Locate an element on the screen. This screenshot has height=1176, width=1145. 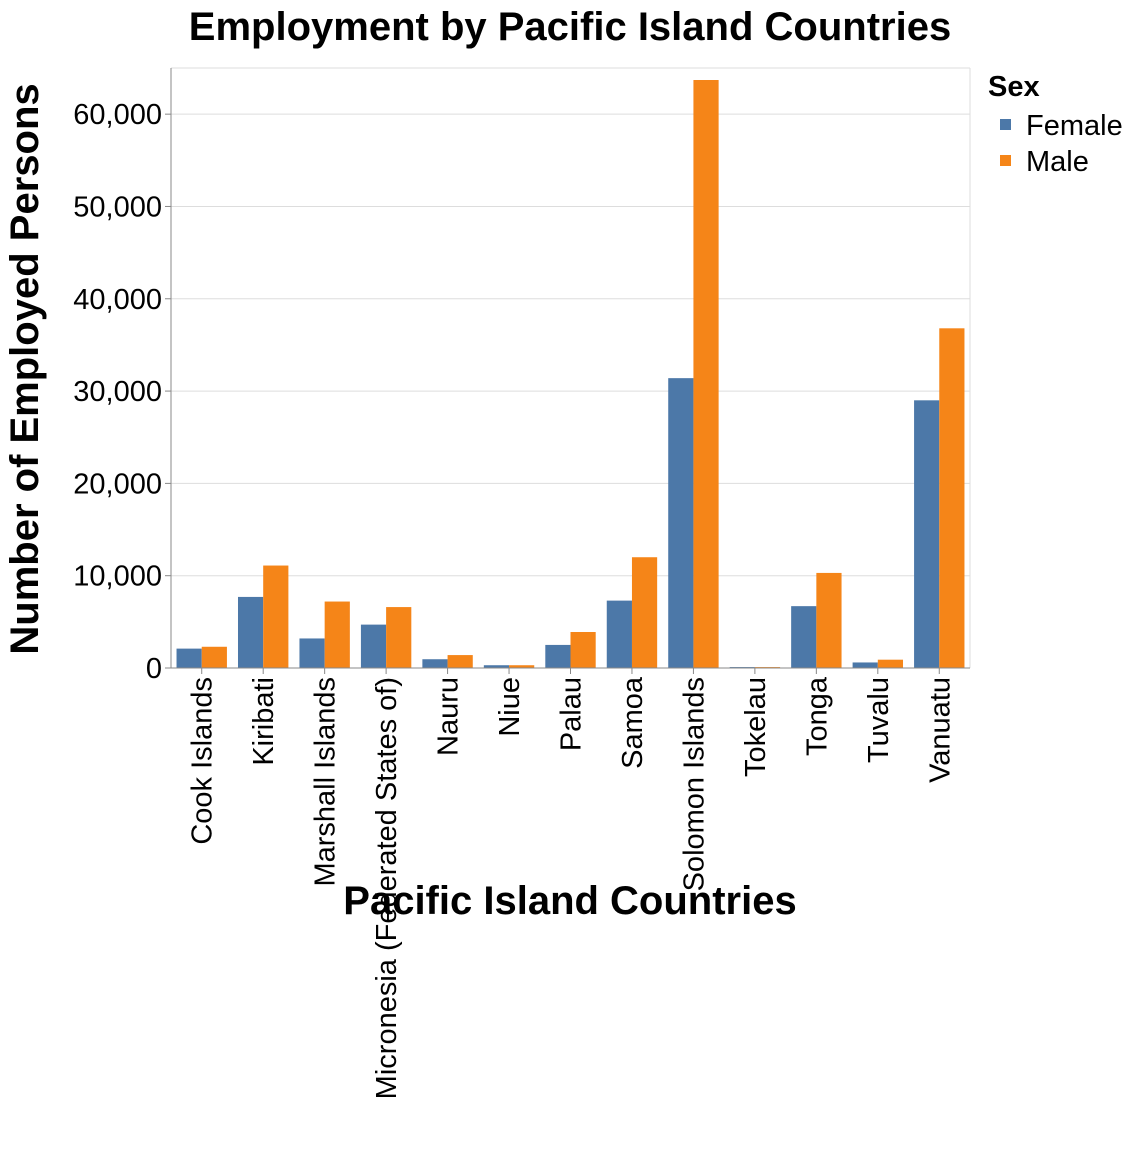
legend-title: Sex is located at coordinates (1014, 87).